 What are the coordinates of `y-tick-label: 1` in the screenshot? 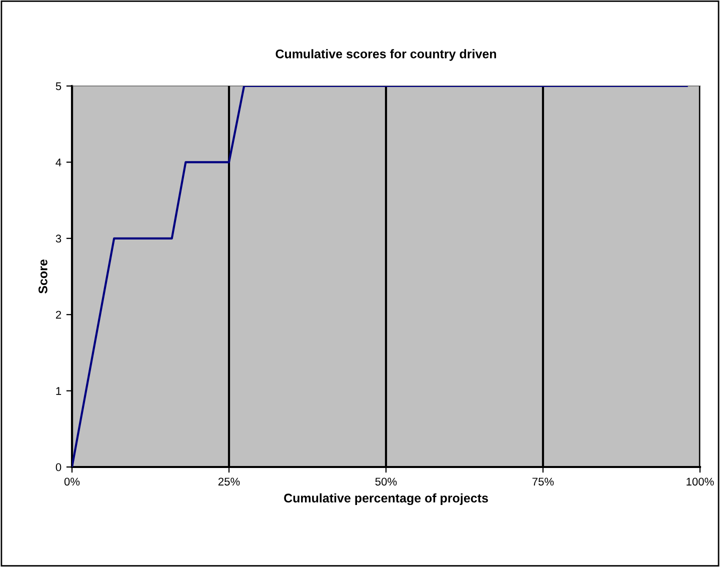 It's located at (59, 391).